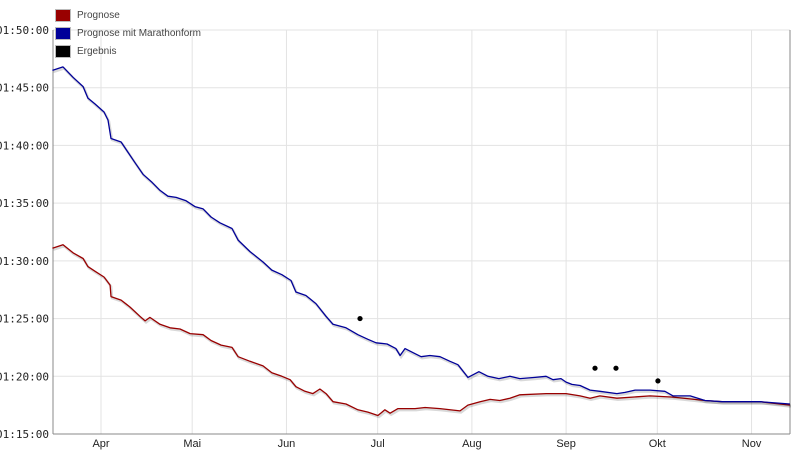  I want to click on x-tick-label: Apr, so click(100, 444).